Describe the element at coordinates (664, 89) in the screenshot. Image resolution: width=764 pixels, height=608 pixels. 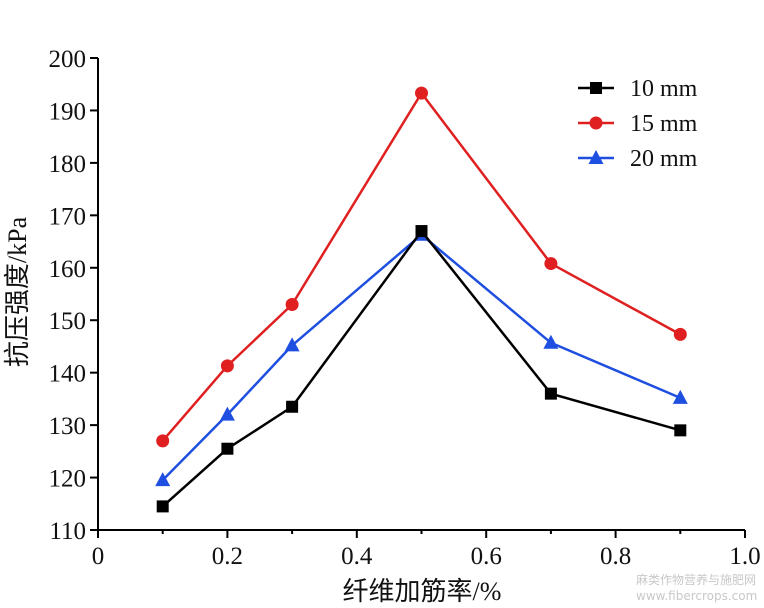
I see `legend-label: 10 mm` at that location.